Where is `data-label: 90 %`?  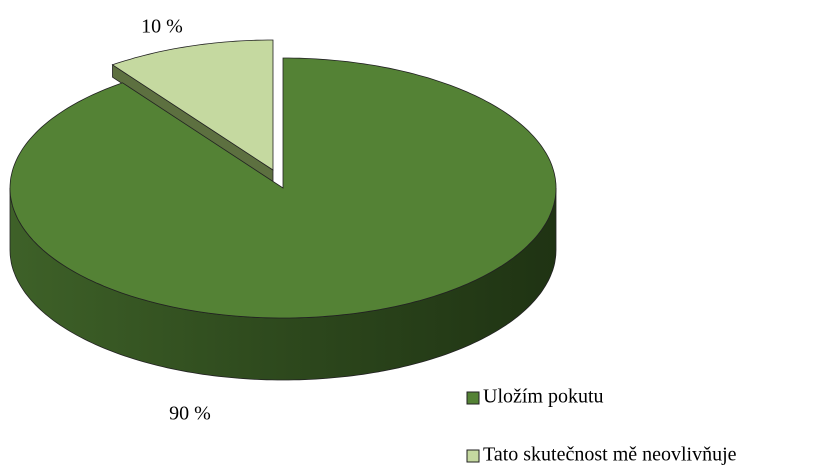 data-label: 90 % is located at coordinates (190, 414).